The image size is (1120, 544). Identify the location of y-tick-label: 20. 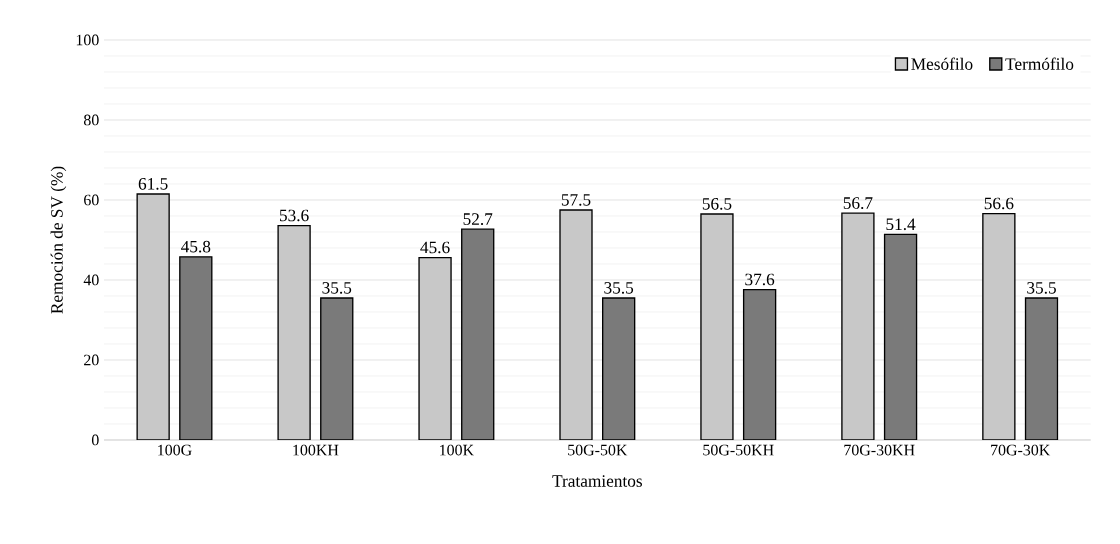
(91, 360).